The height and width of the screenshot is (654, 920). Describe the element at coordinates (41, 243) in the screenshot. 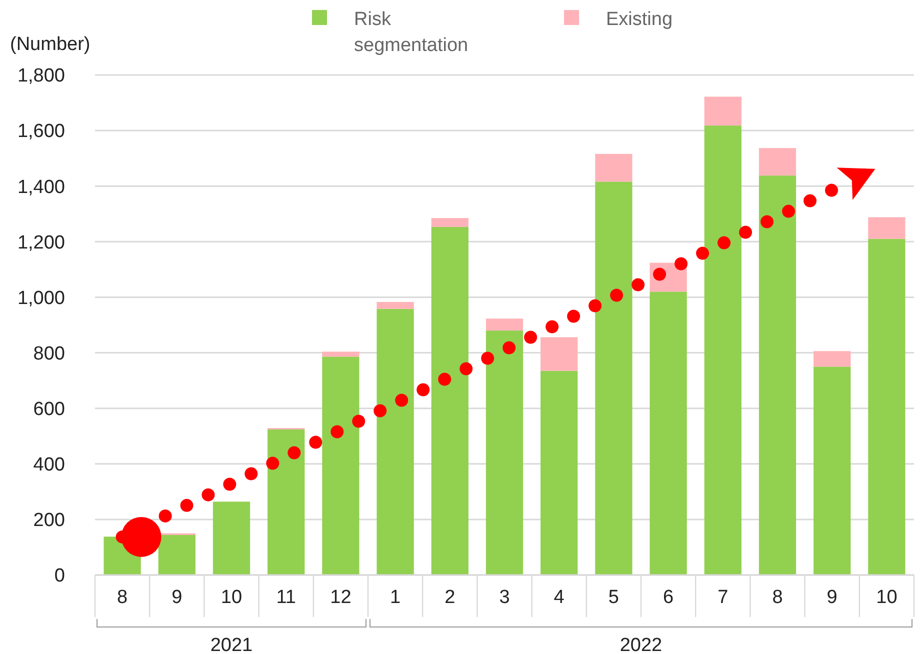

I see `y-tick-label: 1,200` at that location.